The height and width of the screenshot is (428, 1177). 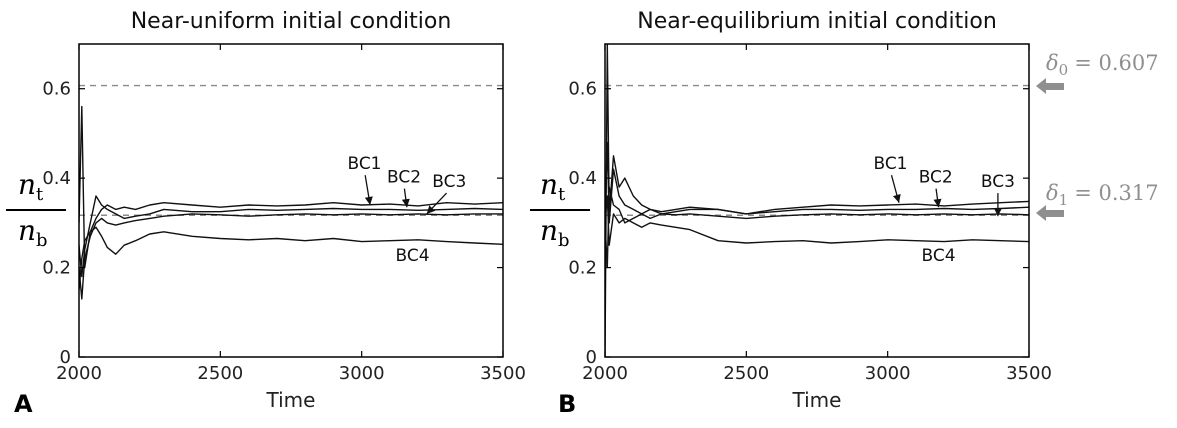 I want to click on y-axis-label: nt nb, so click(x=36, y=209).